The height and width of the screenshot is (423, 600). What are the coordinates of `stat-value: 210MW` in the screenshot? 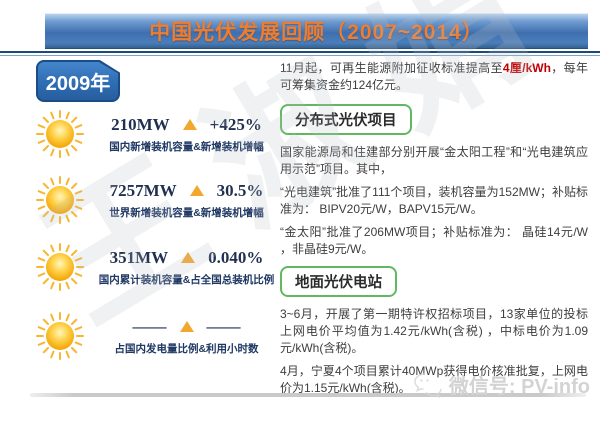 It's located at (140, 124).